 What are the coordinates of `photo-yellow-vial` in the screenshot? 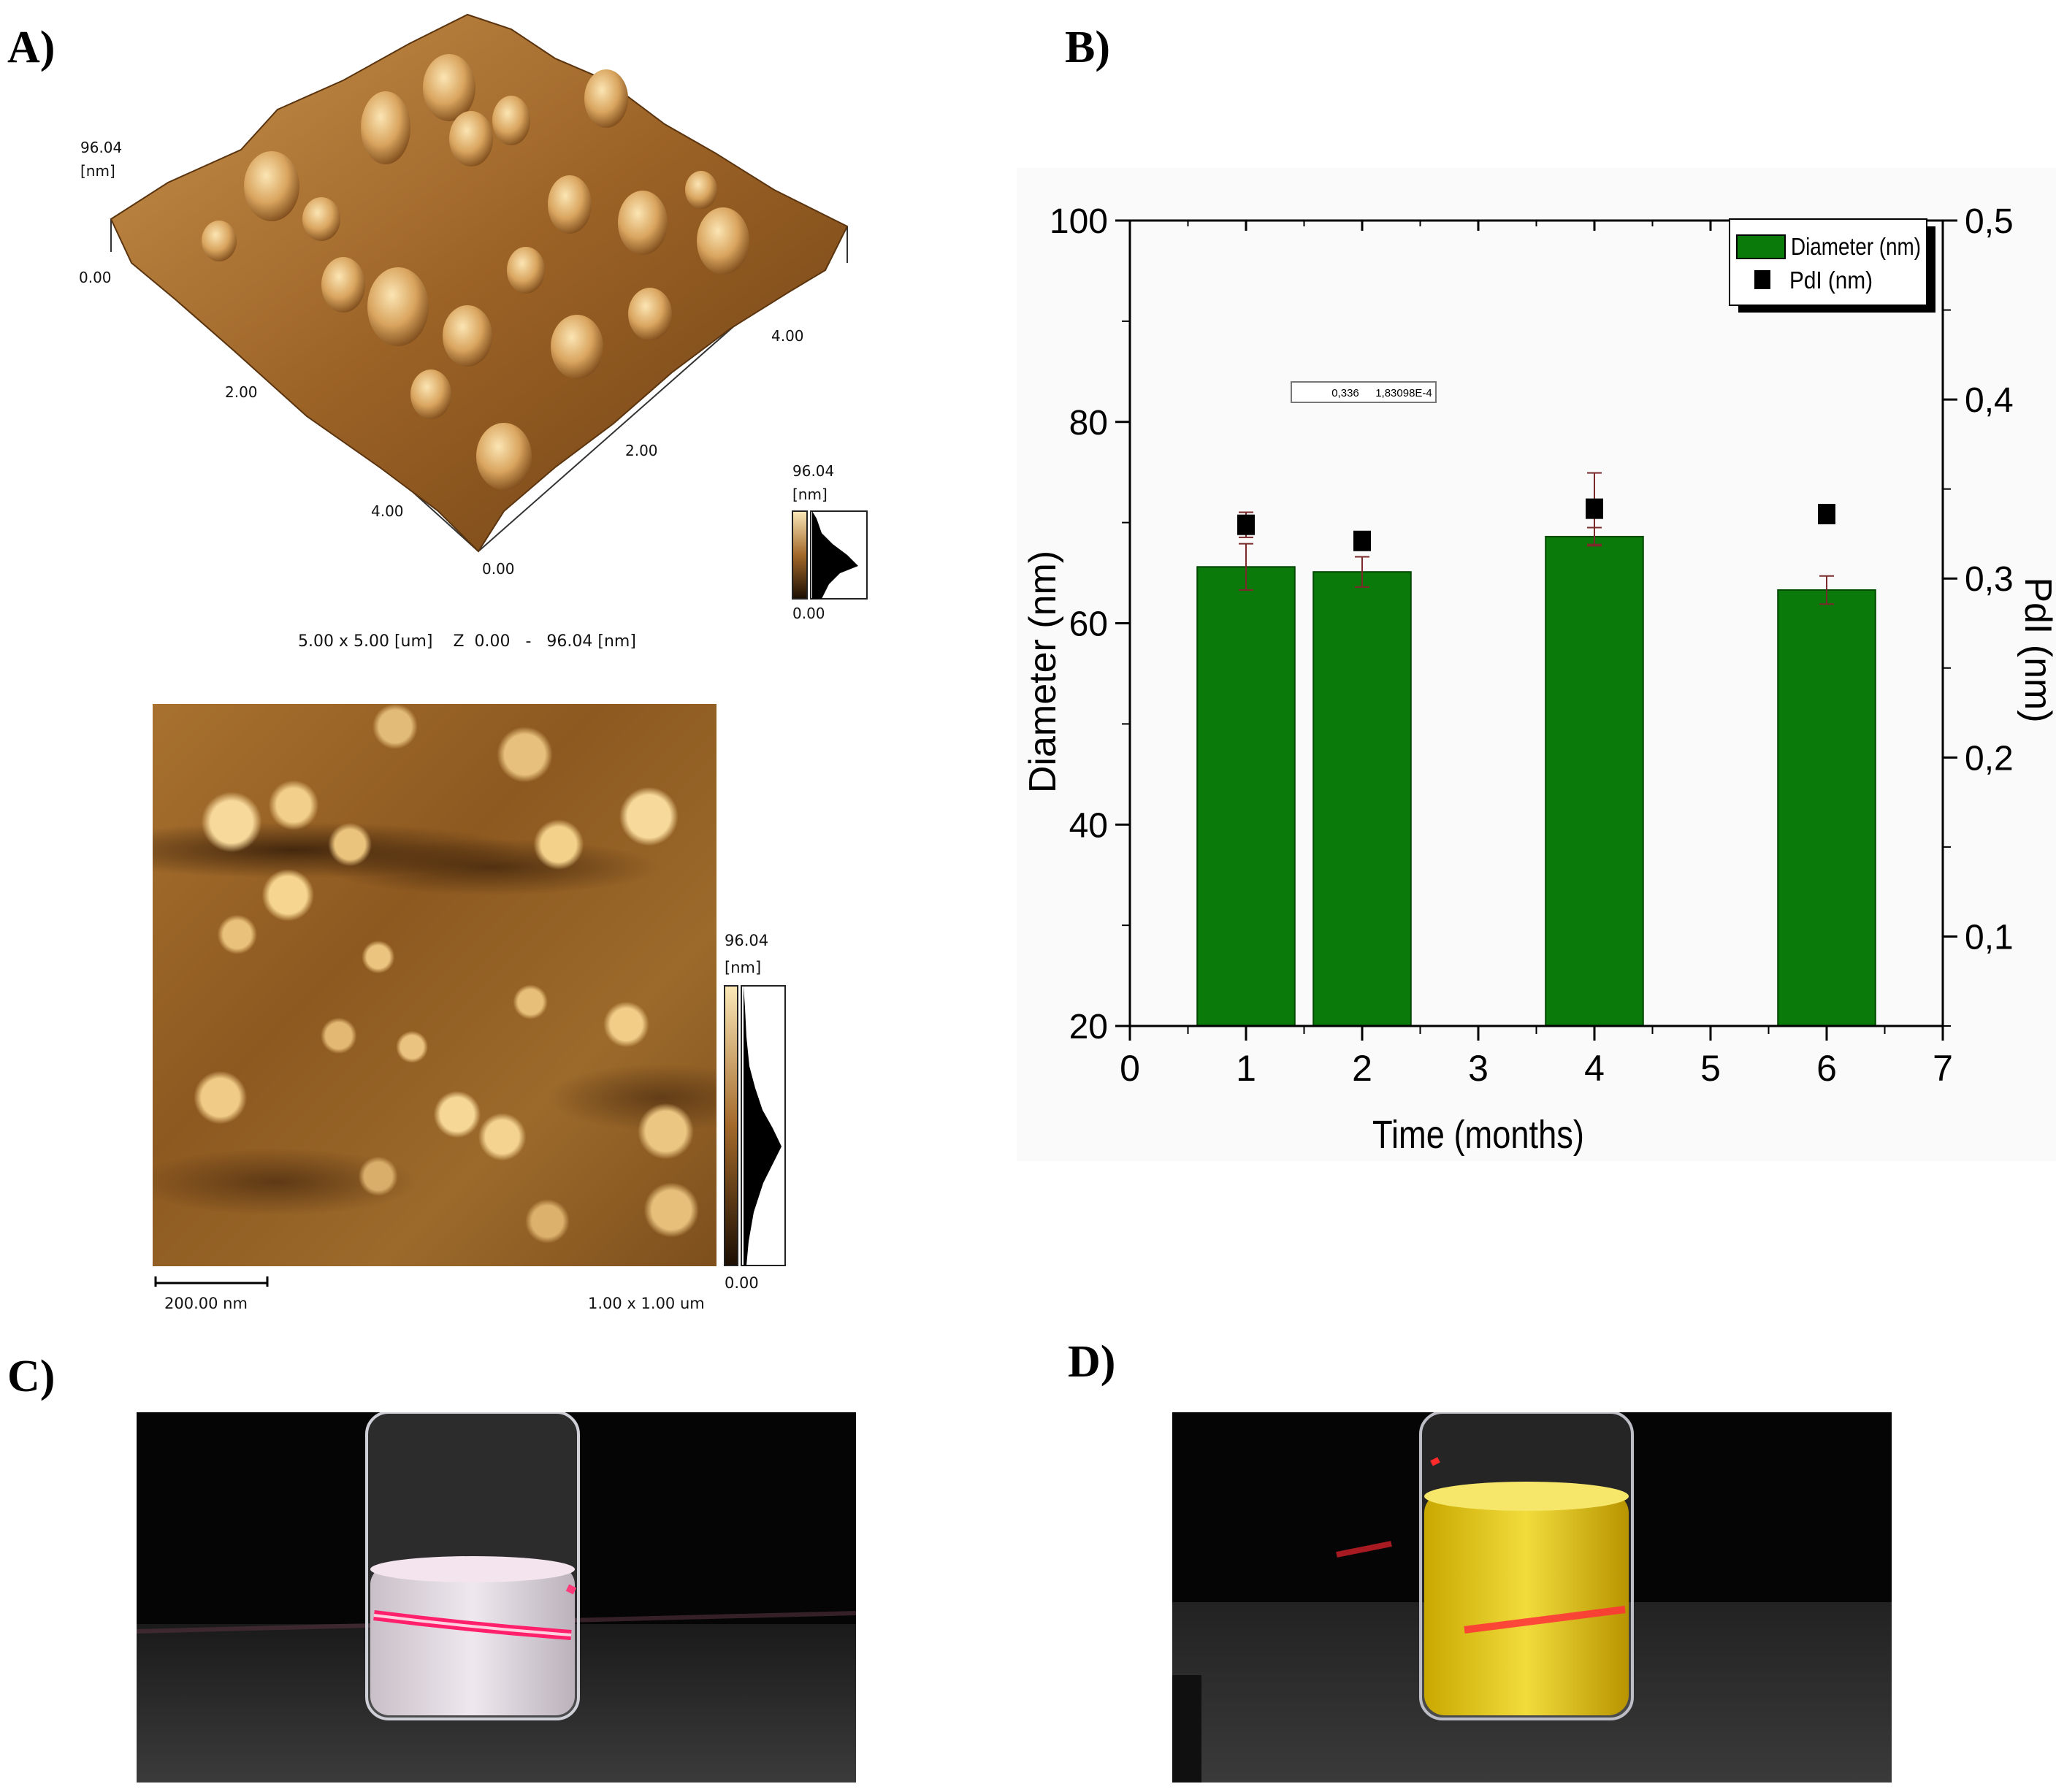 It's located at (1532, 1598).